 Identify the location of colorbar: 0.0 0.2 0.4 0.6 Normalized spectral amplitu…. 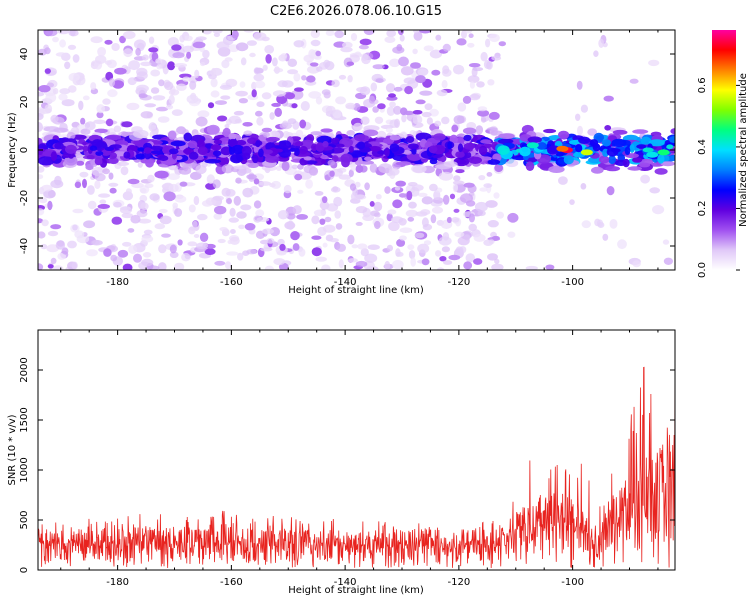
(723, 154).